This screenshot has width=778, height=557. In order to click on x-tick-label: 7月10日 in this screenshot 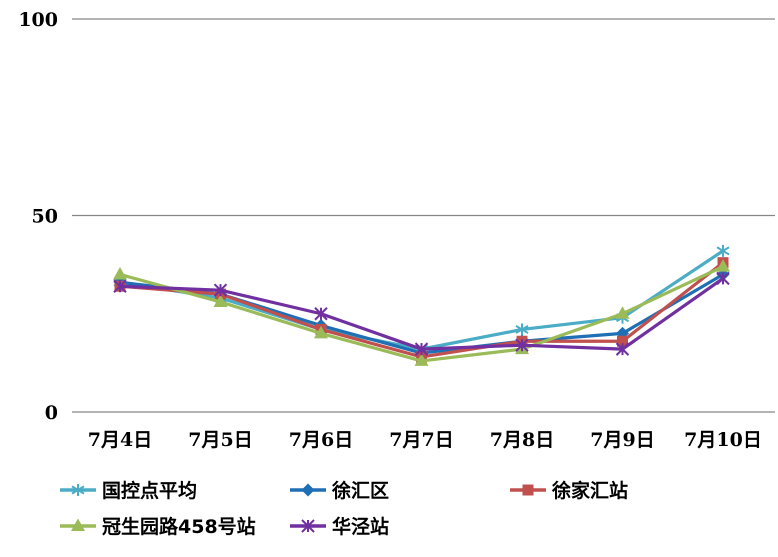, I will do `click(723, 440)`.